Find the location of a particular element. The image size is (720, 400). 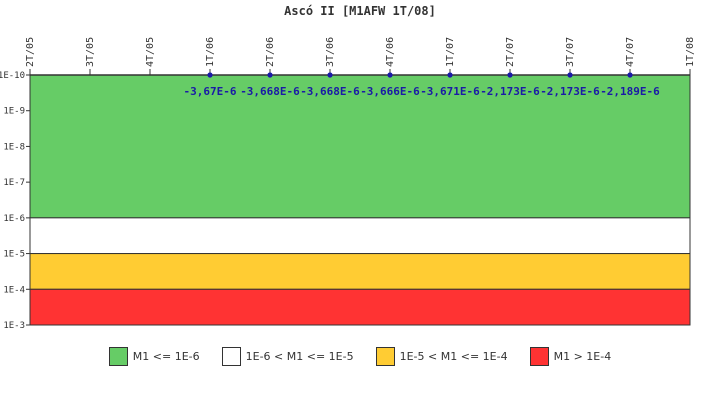

legend-label: M1 <= 1E-6 is located at coordinates (166, 356).